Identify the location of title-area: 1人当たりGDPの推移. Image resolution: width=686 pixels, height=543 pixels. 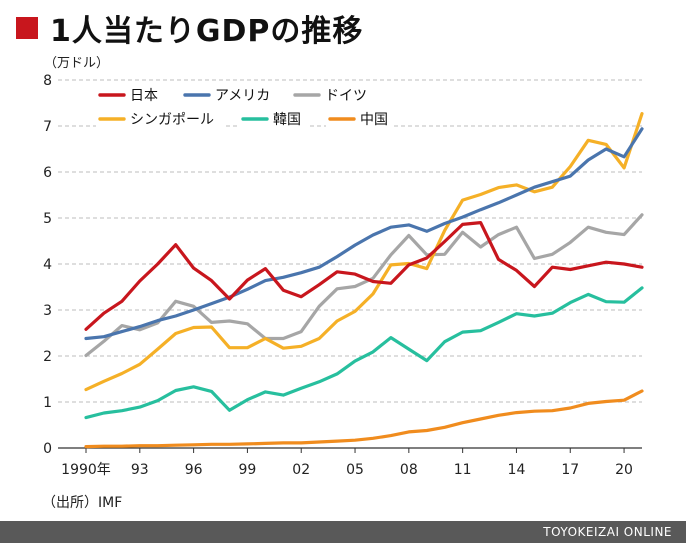
(190, 28).